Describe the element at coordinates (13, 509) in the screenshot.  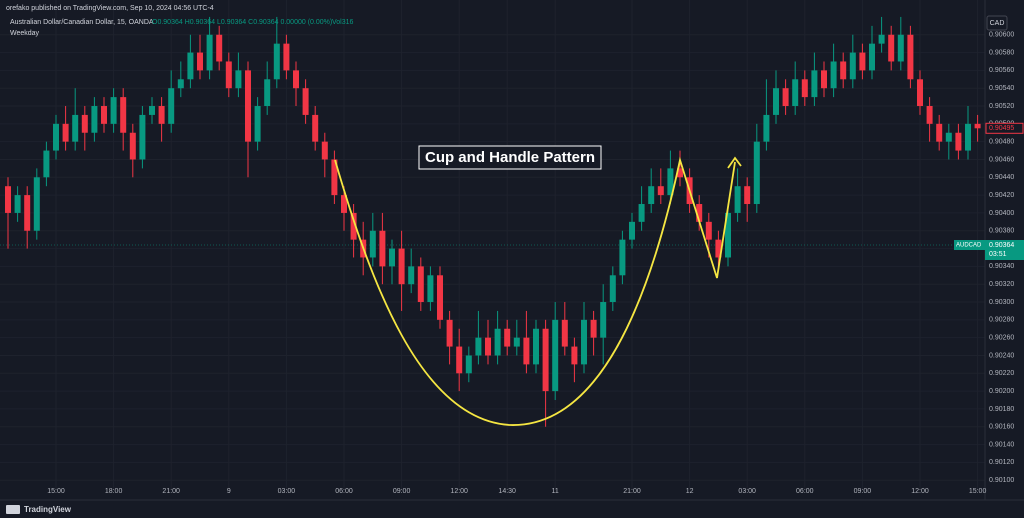
I see `logo` at that location.